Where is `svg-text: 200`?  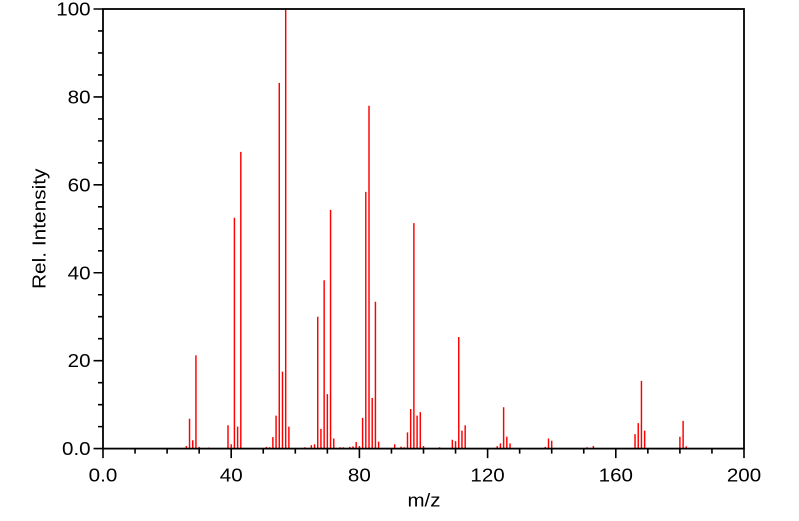 svg-text: 200 is located at coordinates (744, 475).